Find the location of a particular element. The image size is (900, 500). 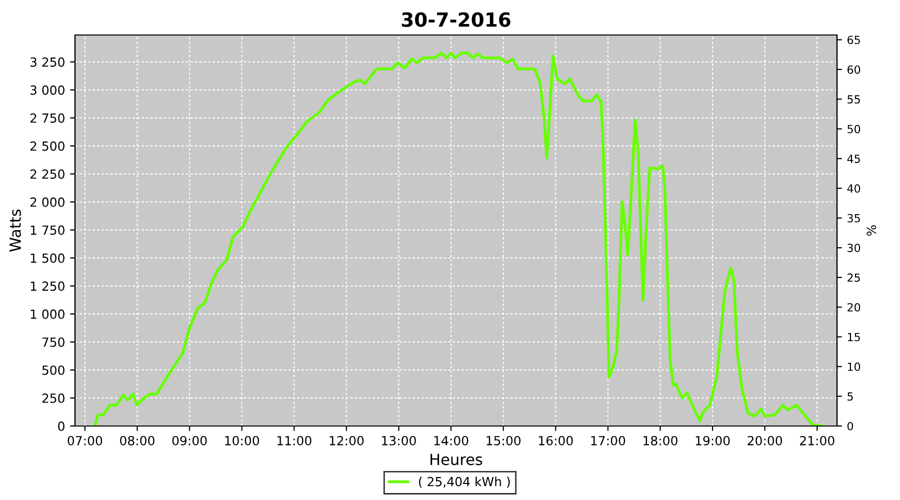

x-tick-label: 12:00 is located at coordinates (347, 441).